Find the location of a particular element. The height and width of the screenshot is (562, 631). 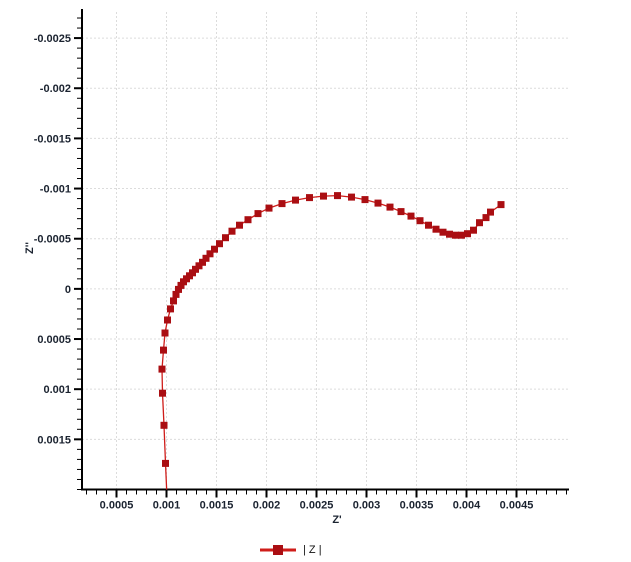

legend: | Z | is located at coordinates (291, 550).